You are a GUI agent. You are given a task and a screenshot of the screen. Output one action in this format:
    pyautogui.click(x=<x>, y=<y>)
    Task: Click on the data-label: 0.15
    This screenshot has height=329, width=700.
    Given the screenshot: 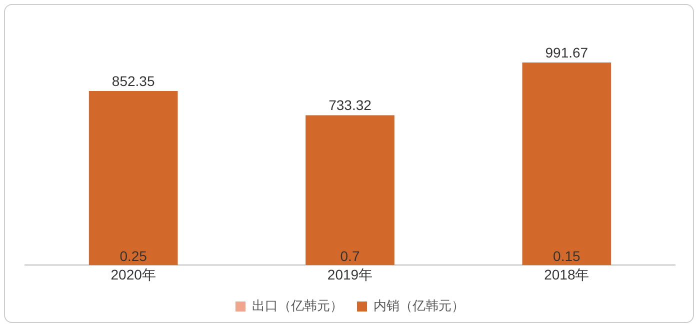 What is the action you would take?
    pyautogui.click(x=567, y=256)
    